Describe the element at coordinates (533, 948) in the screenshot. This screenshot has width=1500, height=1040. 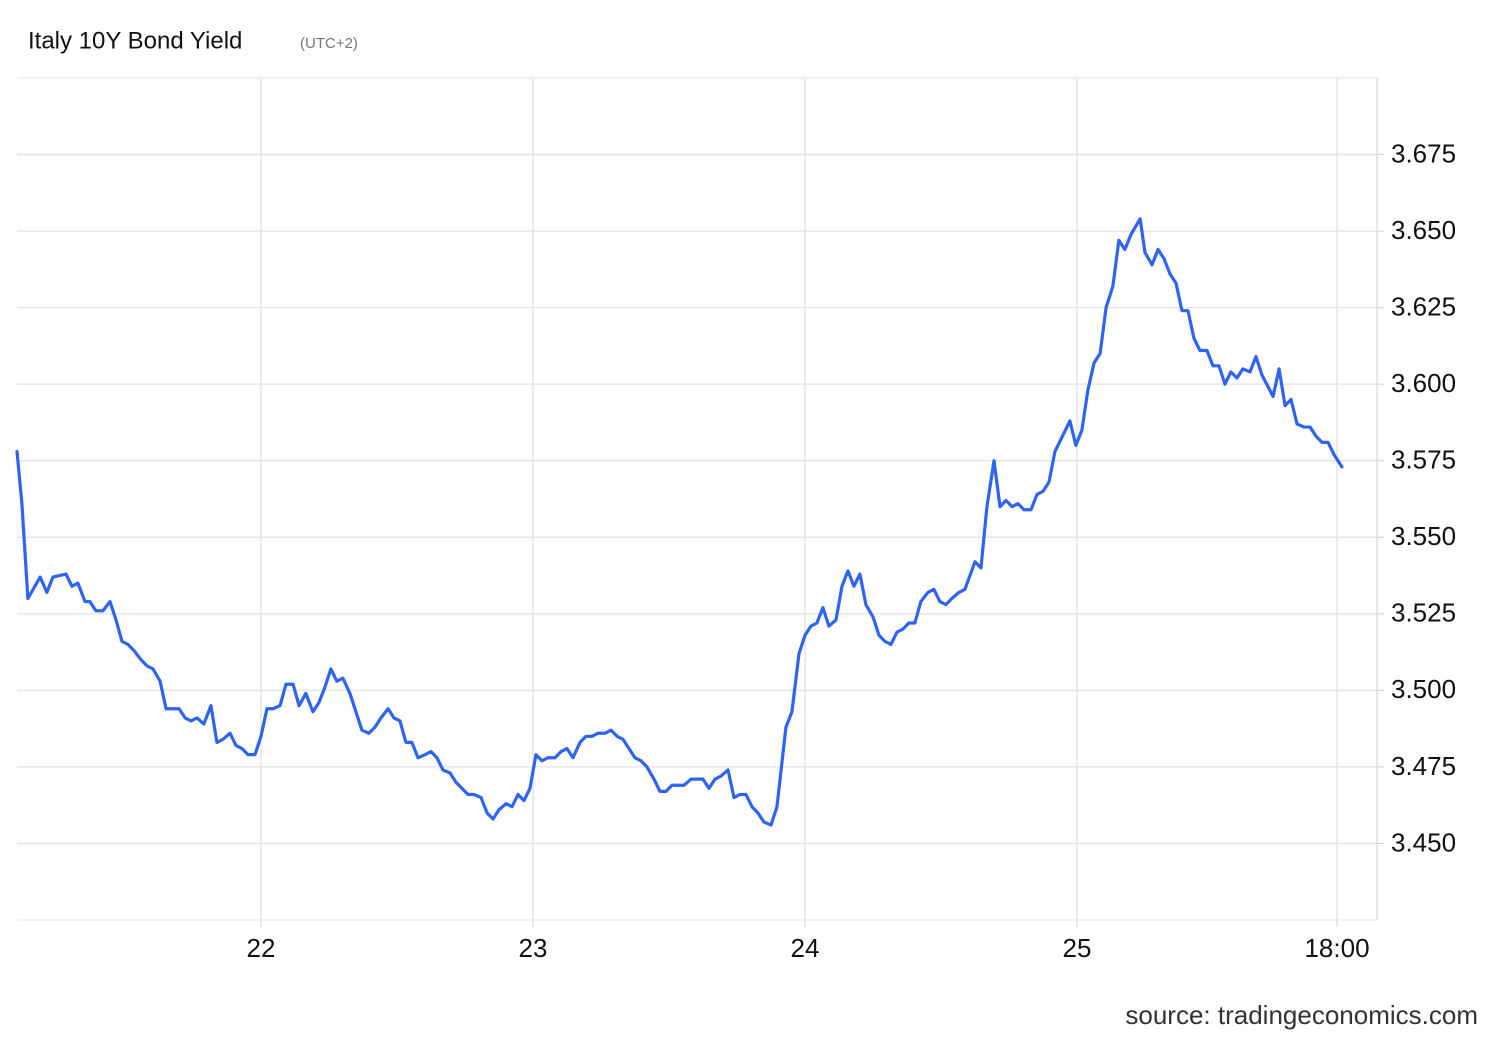
I see `x-tick-label: 23` at that location.